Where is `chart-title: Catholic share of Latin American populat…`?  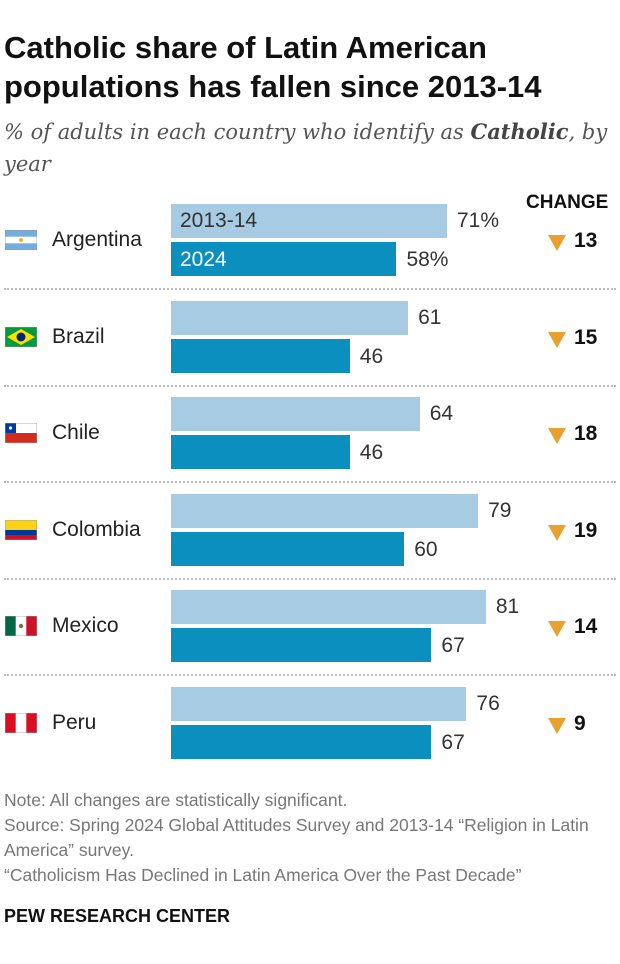 chart-title: Catholic share of Latin American populat… is located at coordinates (273, 67).